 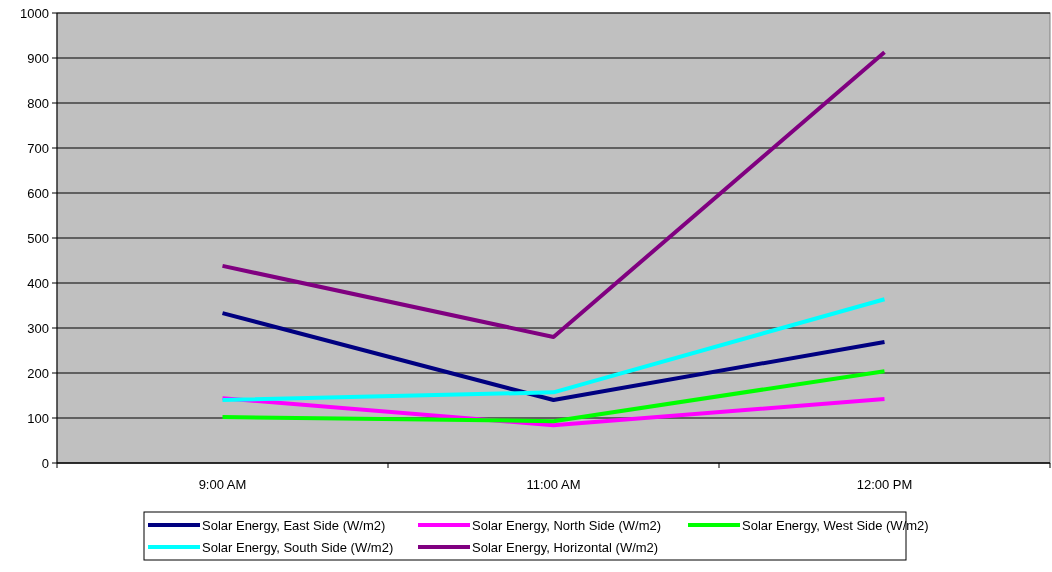 I want to click on y-tick-label: 1000, so click(x=34, y=13).